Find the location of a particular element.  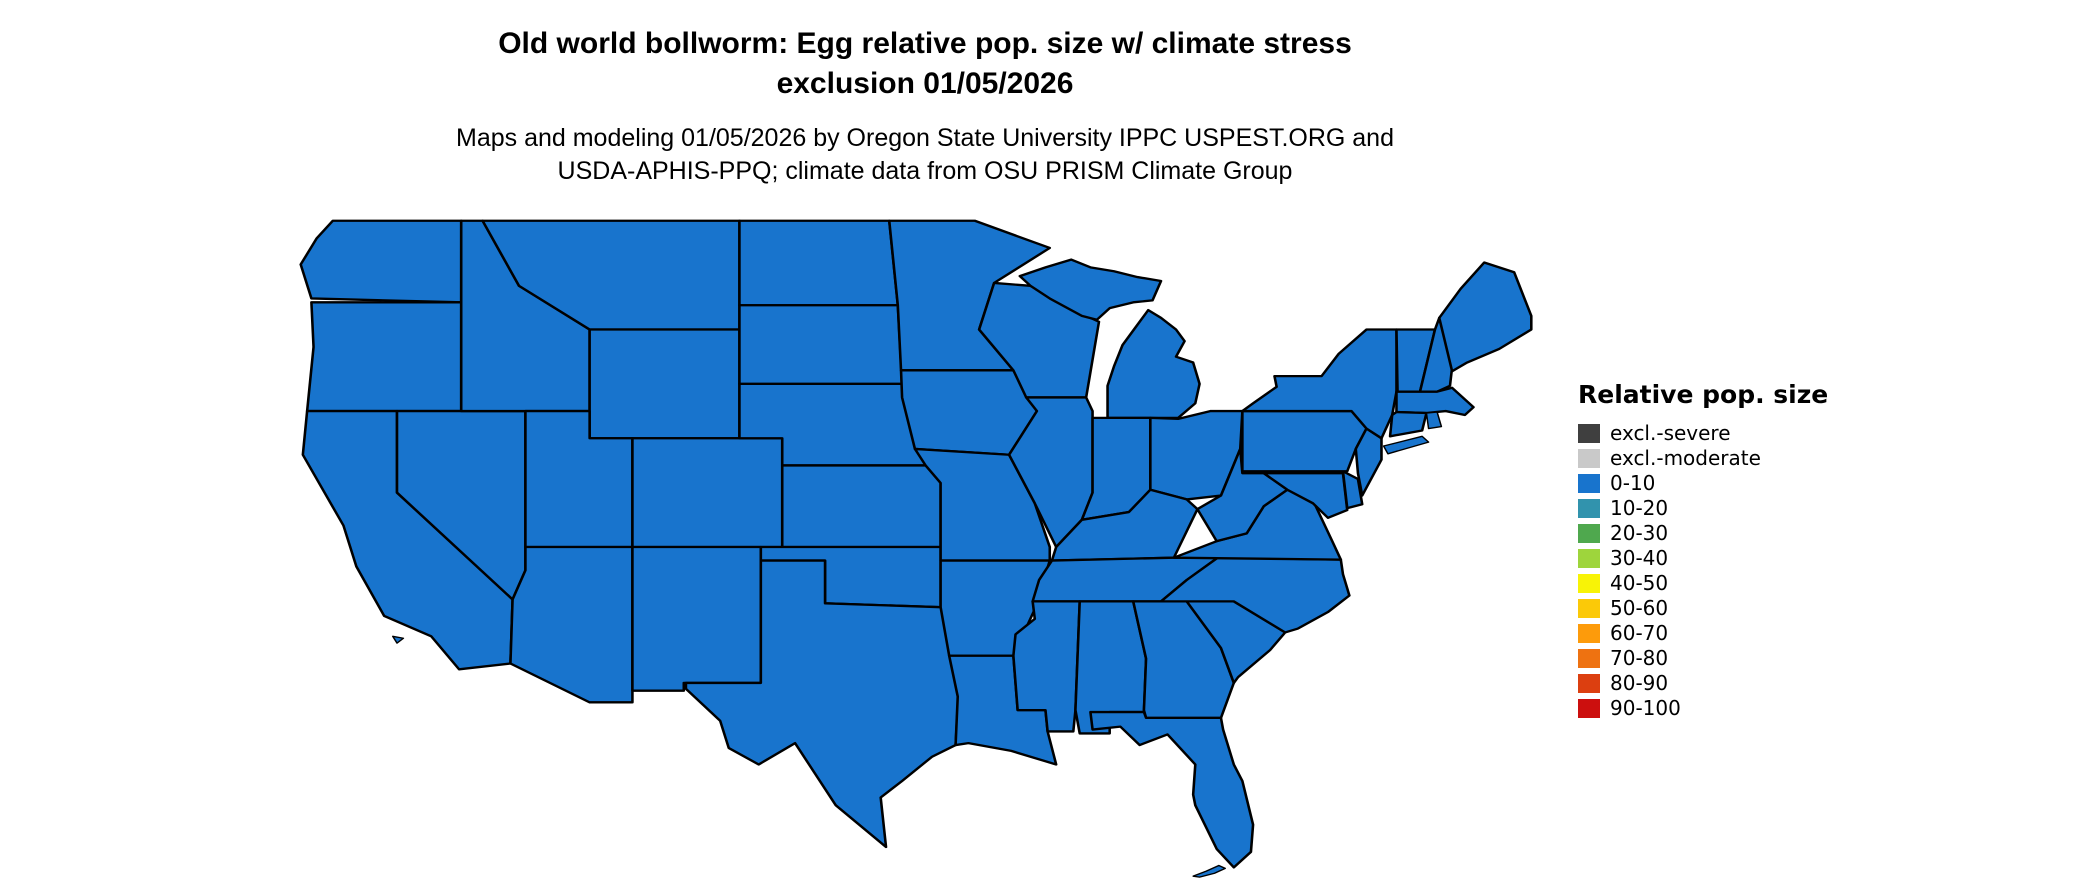

state-michigan-upper-peninsula is located at coordinates (1090, 289).